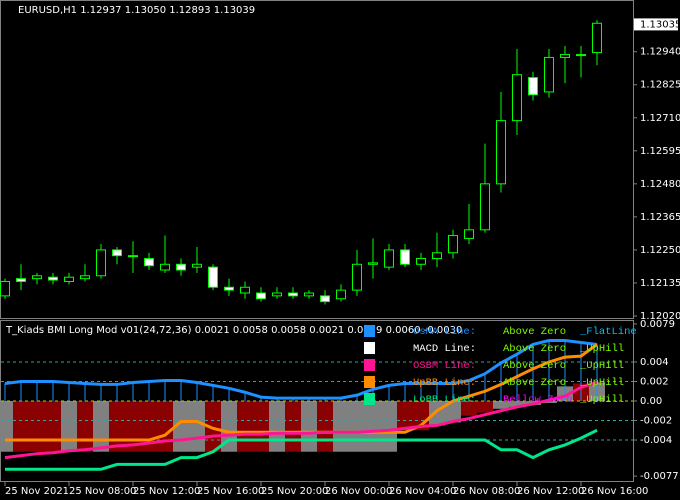 The height and width of the screenshot is (500, 680). What do you see at coordinates (660, 151) in the screenshot?
I see `price-tick-label: 1.12595` at bounding box center [660, 151].